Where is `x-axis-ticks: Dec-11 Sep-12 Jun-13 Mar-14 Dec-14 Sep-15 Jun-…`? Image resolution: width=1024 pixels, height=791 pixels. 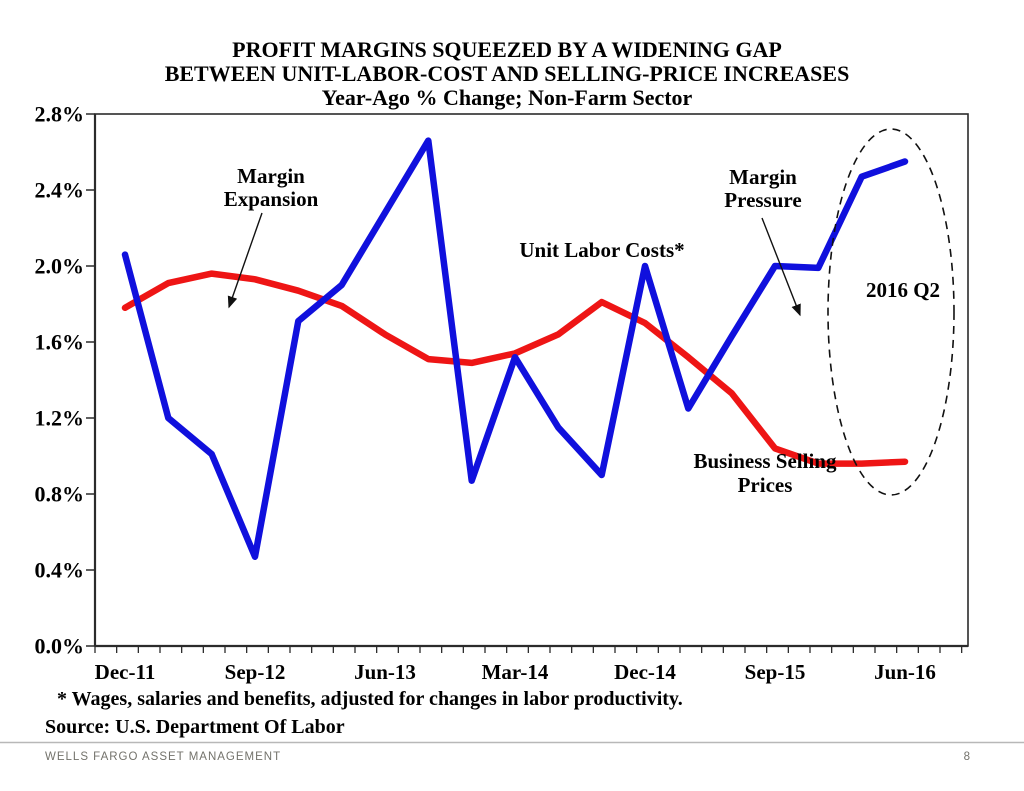 x-axis-ticks: Dec-11 Sep-12 Jun-13 Mar-14 Dec-14 Sep-15 Jun-… is located at coordinates (528, 665).